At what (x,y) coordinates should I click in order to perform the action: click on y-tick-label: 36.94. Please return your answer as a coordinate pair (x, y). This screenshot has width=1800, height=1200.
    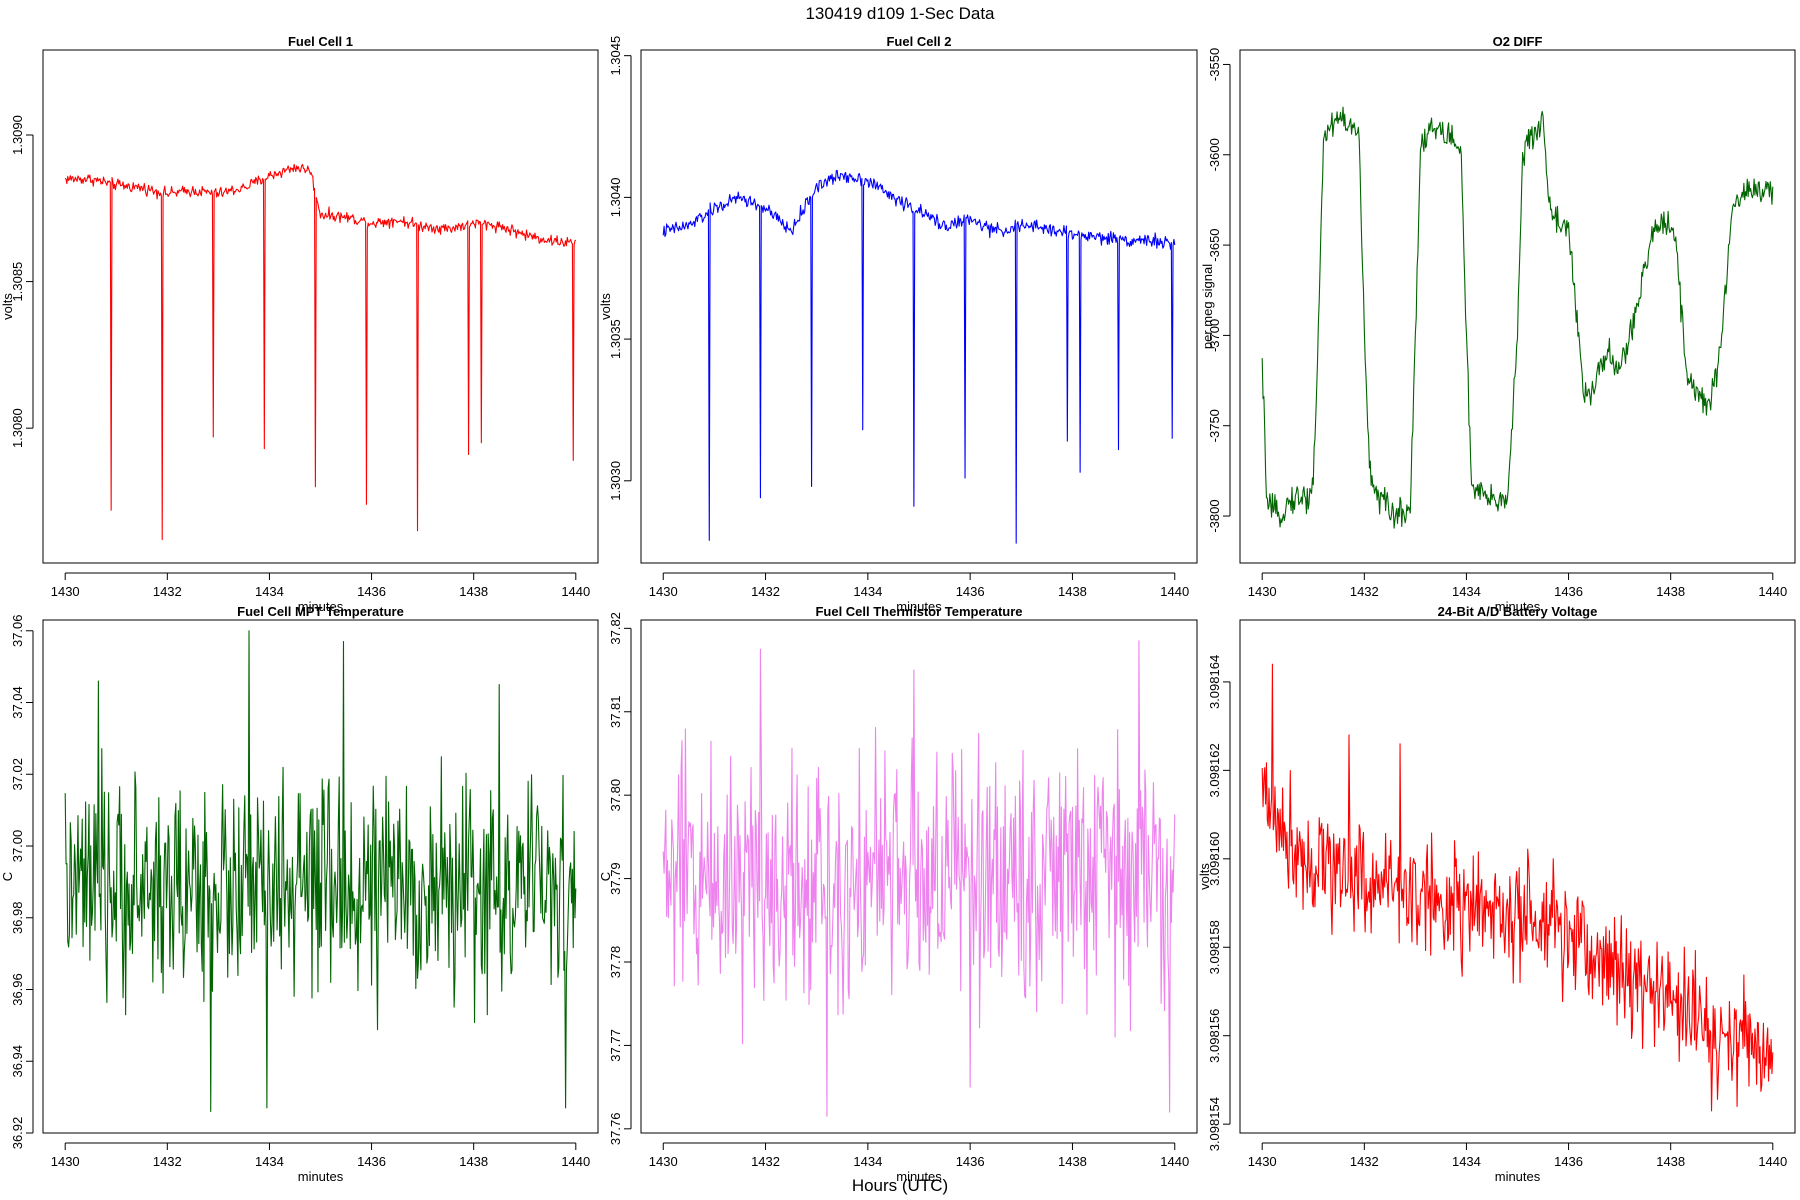
    Looking at the image, I should click on (17, 1061).